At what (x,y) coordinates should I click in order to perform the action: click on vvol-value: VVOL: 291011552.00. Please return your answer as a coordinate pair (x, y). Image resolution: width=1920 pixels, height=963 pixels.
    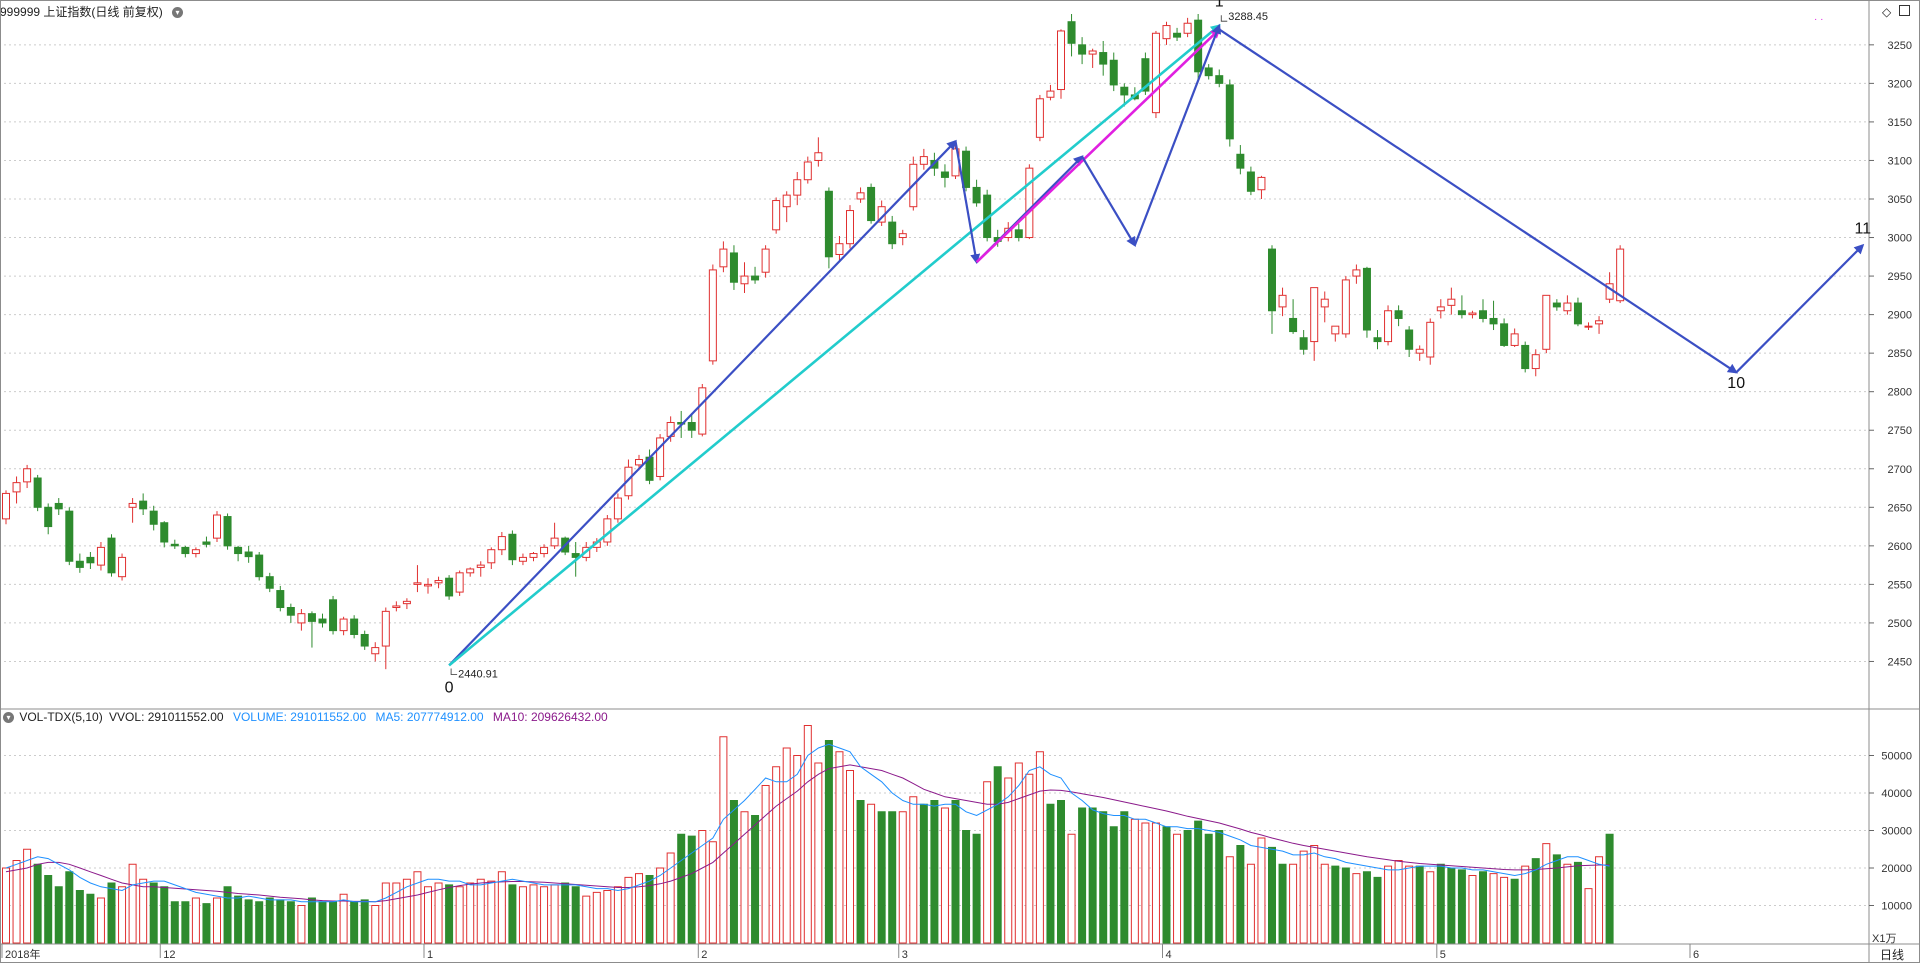
    Looking at the image, I should click on (166, 717).